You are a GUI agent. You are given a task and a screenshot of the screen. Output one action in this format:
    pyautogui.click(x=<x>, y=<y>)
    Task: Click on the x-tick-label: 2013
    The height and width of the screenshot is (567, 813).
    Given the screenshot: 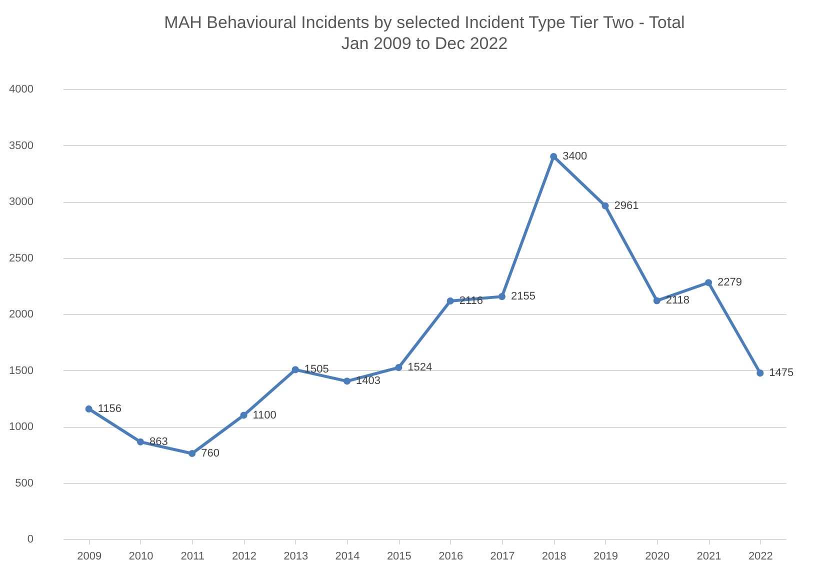 What is the action you would take?
    pyautogui.click(x=296, y=556)
    